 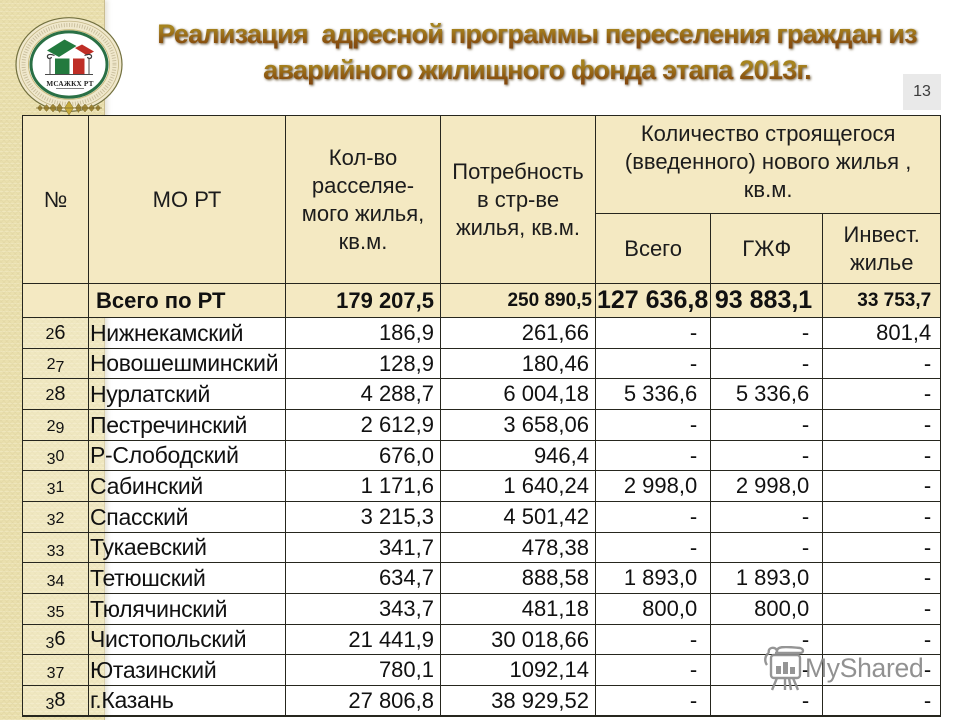 What do you see at coordinates (864, 668) in the screenshot?
I see `svg-text: MyShared` at bounding box center [864, 668].